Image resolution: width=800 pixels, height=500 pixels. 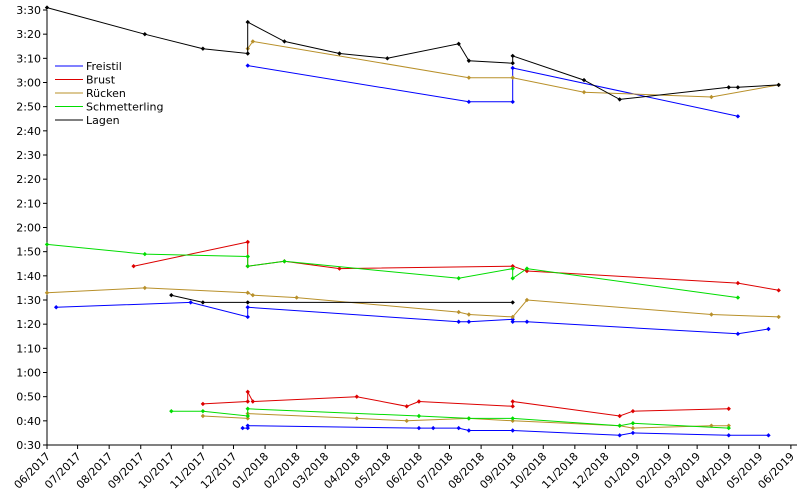 What do you see at coordinates (28, 324) in the screenshot?
I see `y-tick-label: 1:20` at bounding box center [28, 324].